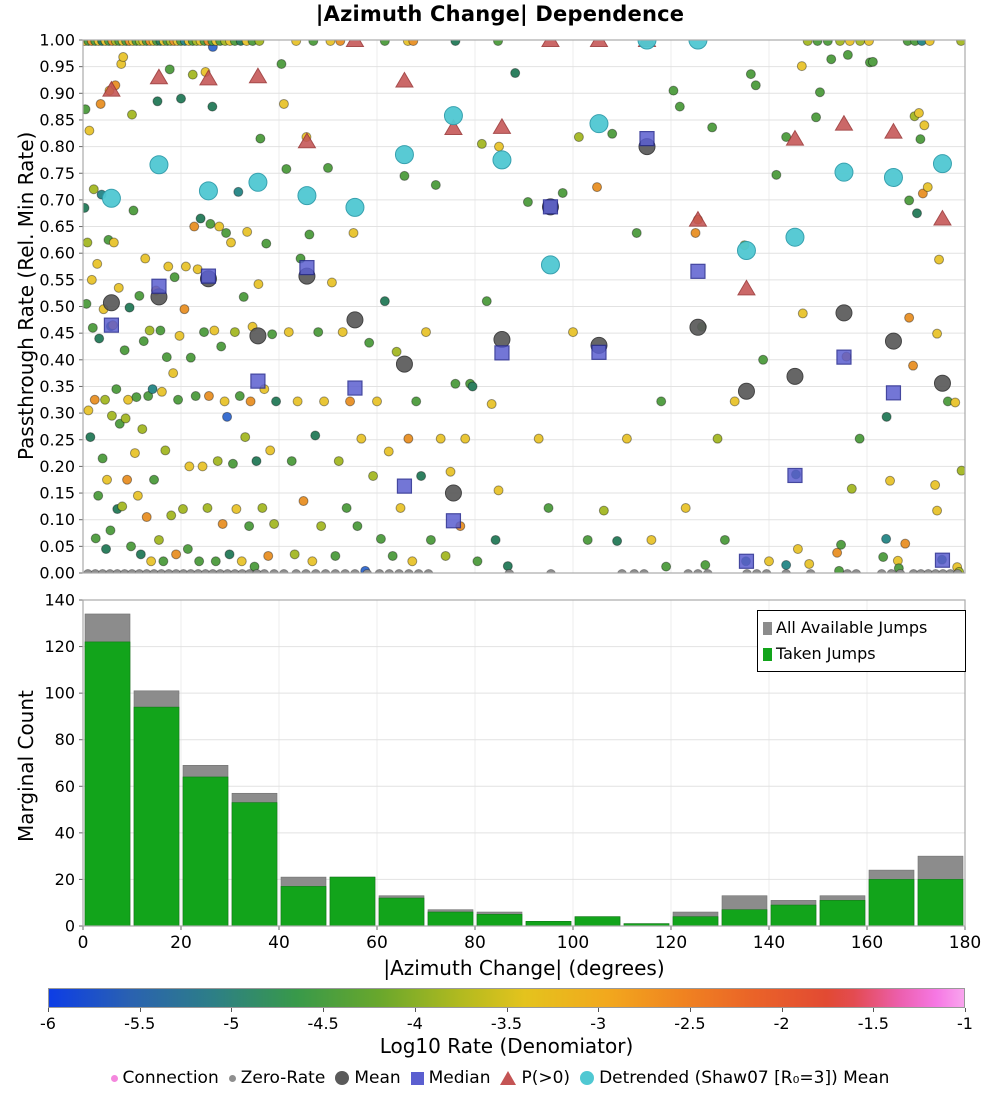  I want to click on svg-text: 0.25, so click(57, 439).